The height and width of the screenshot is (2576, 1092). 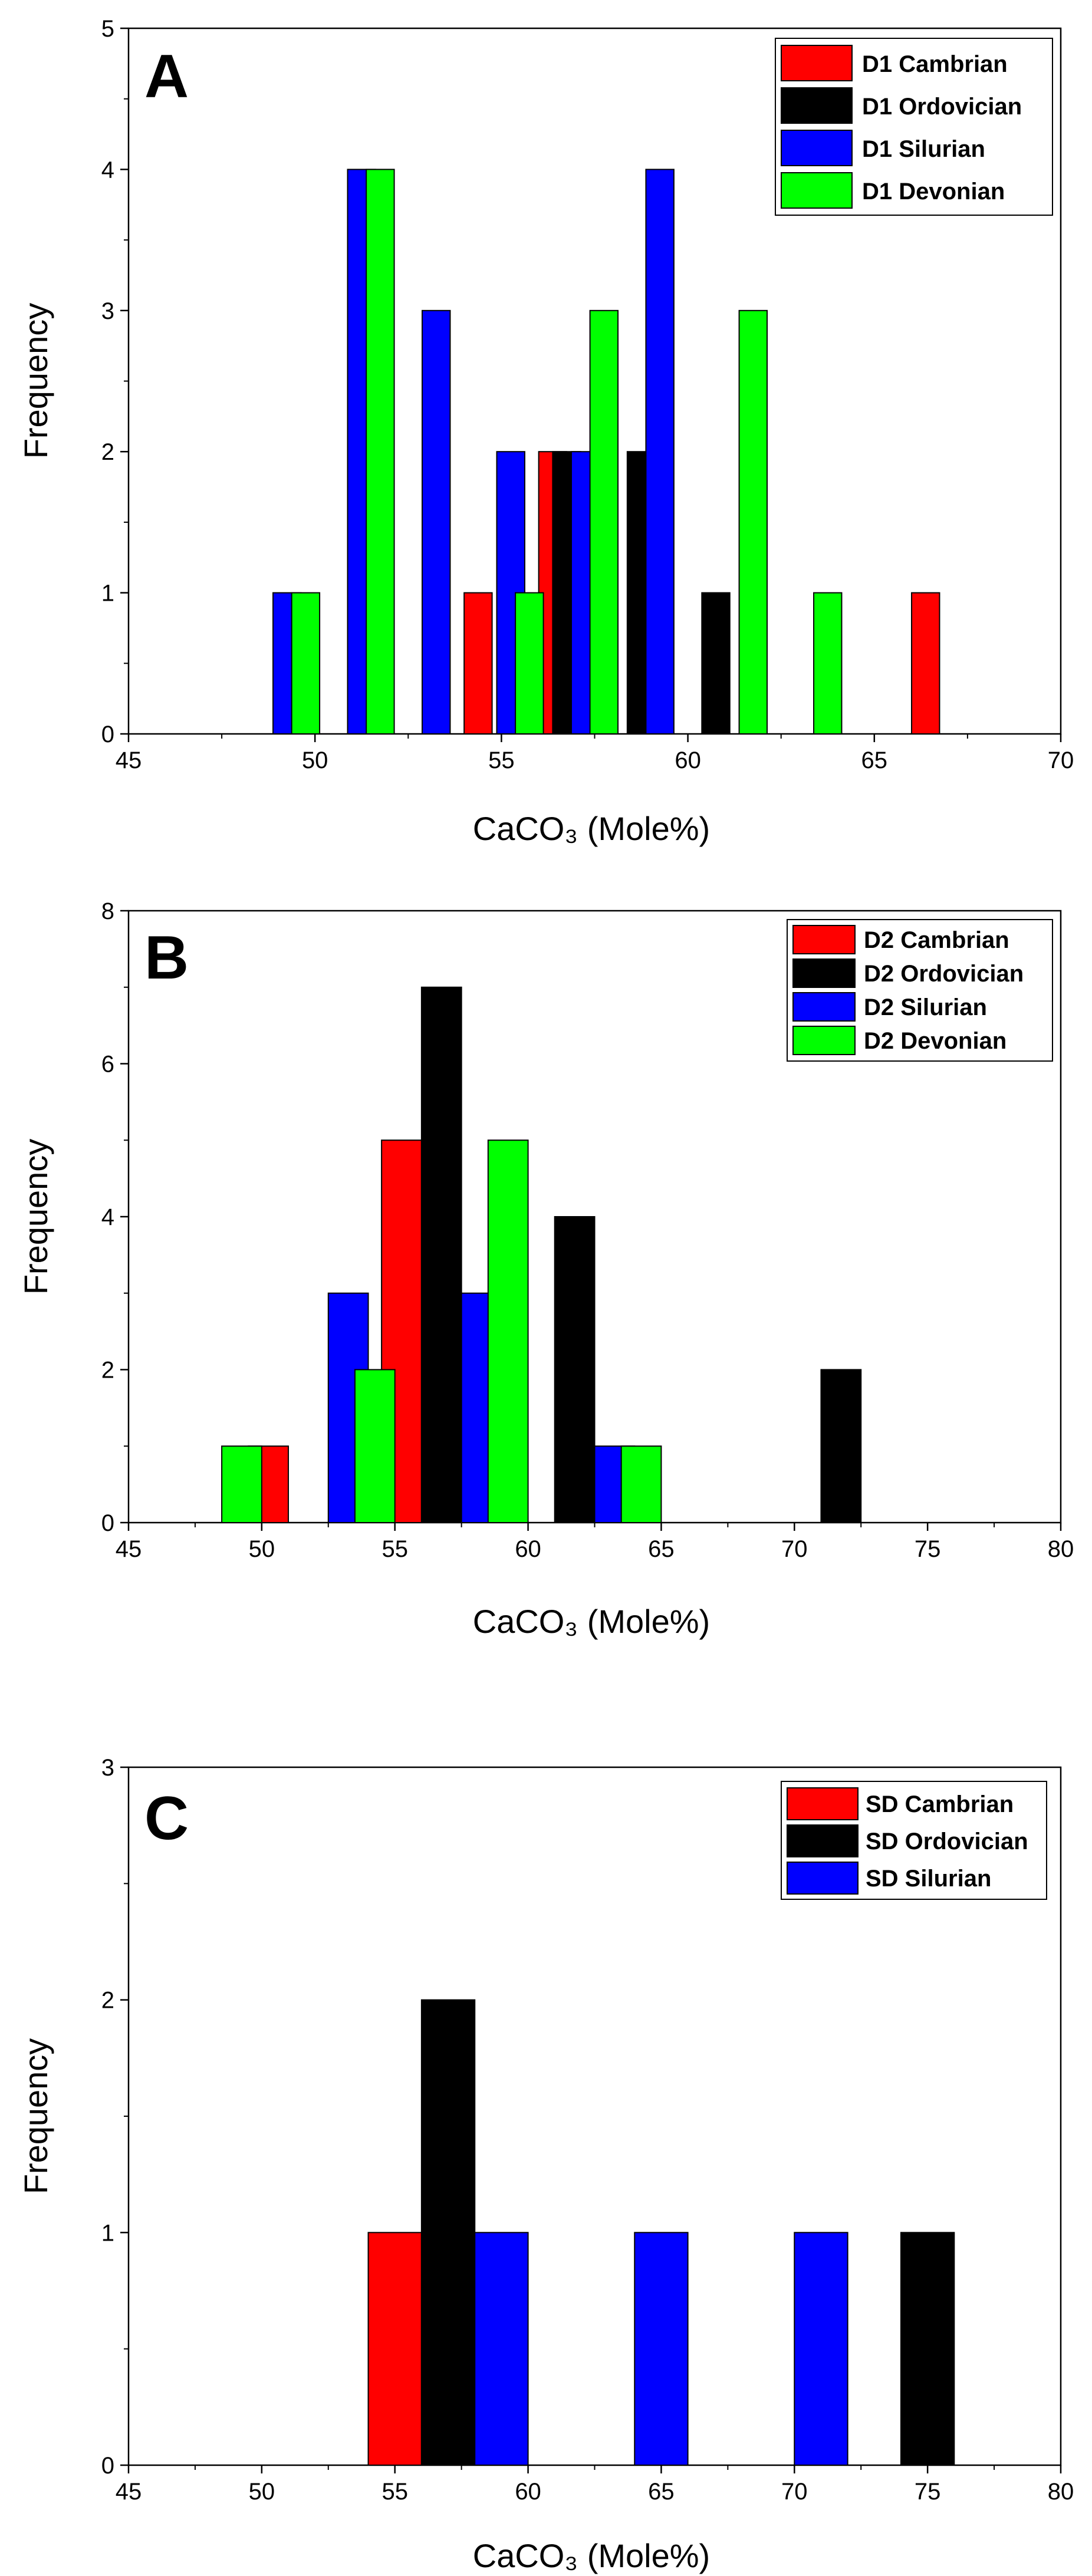 I want to click on legend-entry-b-2: D2 Ordovician, so click(x=908, y=973).